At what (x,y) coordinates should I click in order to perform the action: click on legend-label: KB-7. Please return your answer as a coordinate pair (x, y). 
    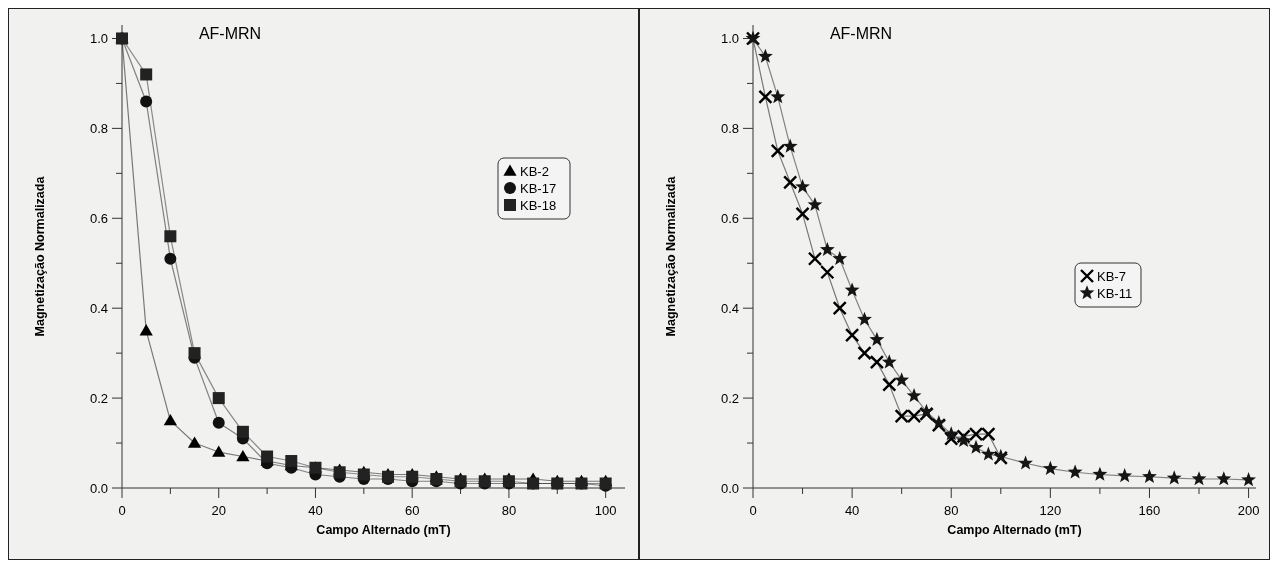
    Looking at the image, I should click on (1111, 276).